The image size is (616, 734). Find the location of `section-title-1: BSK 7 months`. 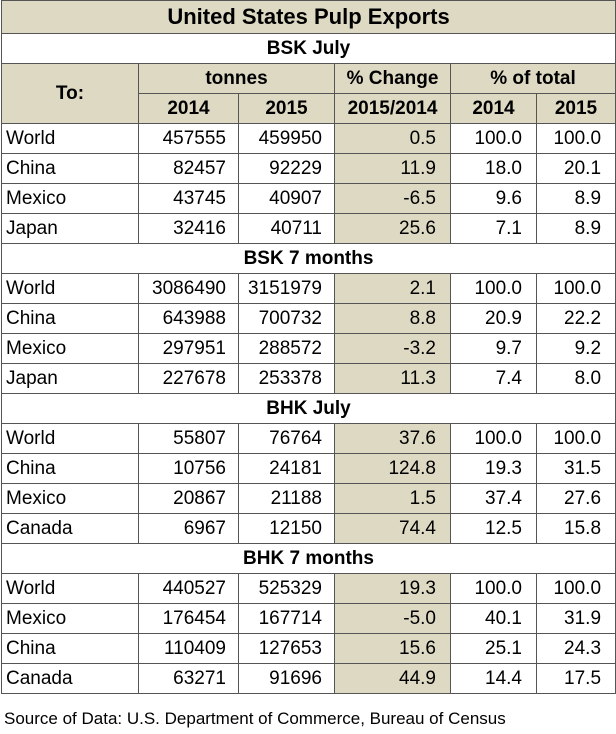

section-title-1: BSK 7 months is located at coordinates (308, 258).